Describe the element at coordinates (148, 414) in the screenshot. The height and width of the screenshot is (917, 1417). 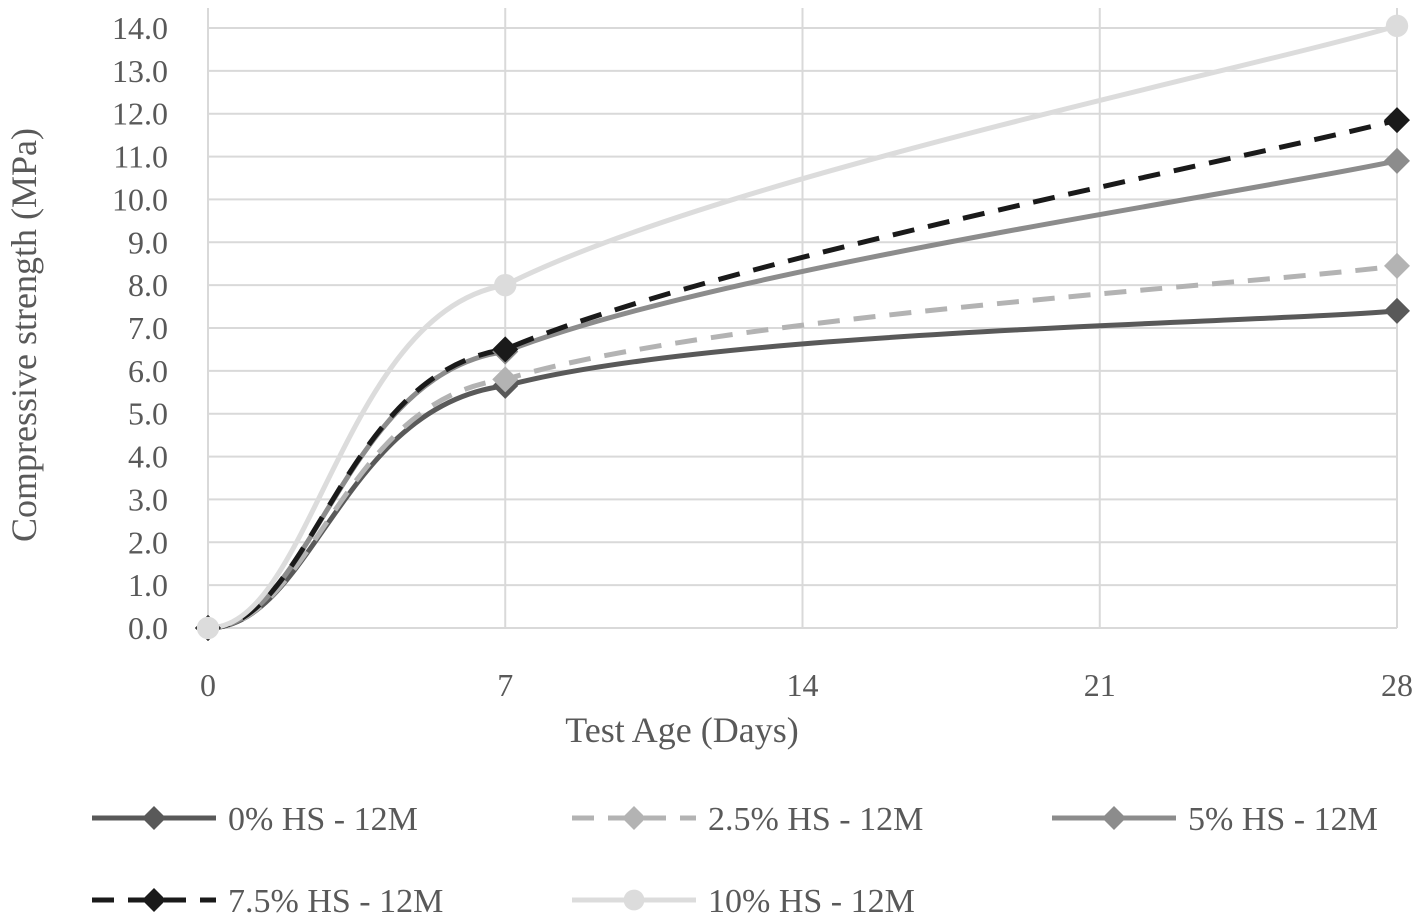
I see `y-tick-label: 5.0` at that location.